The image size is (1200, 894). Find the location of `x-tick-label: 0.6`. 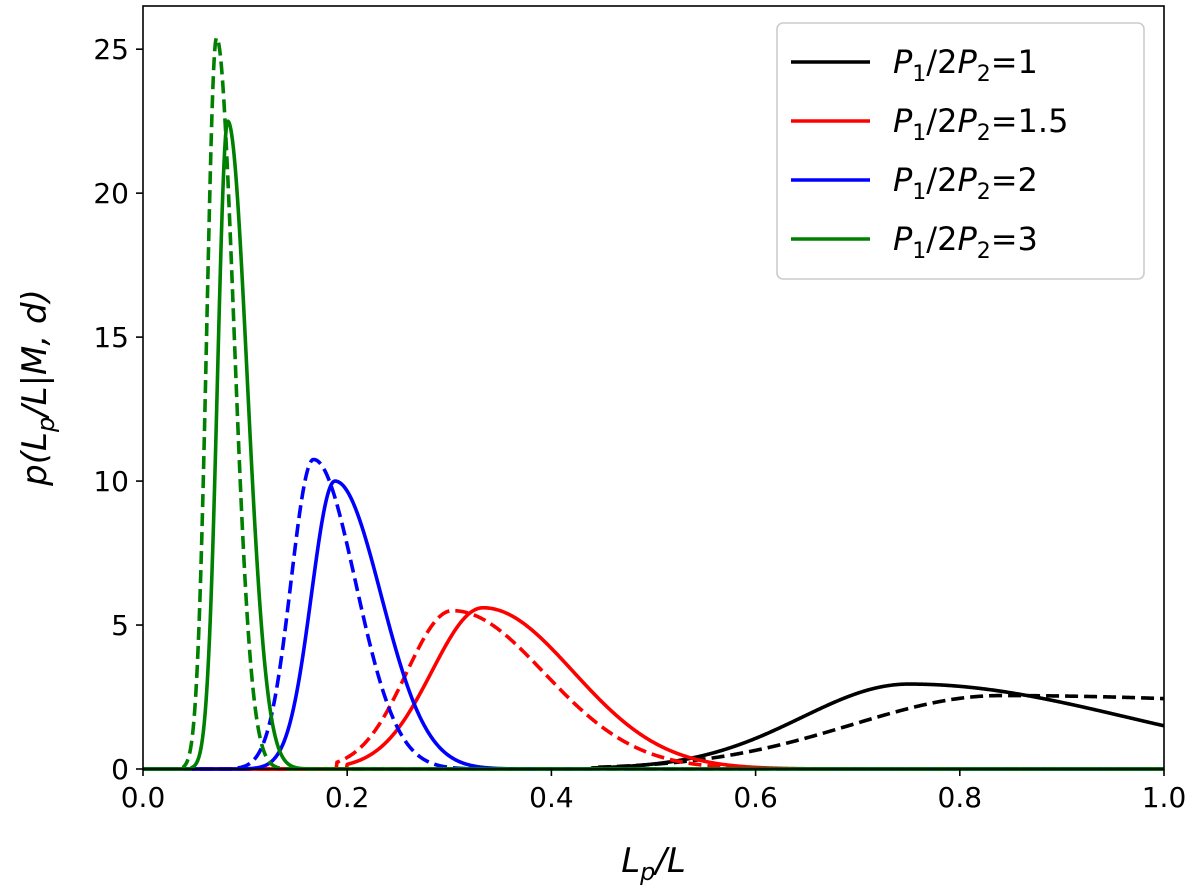

x-tick-label: 0.6 is located at coordinates (755, 797).